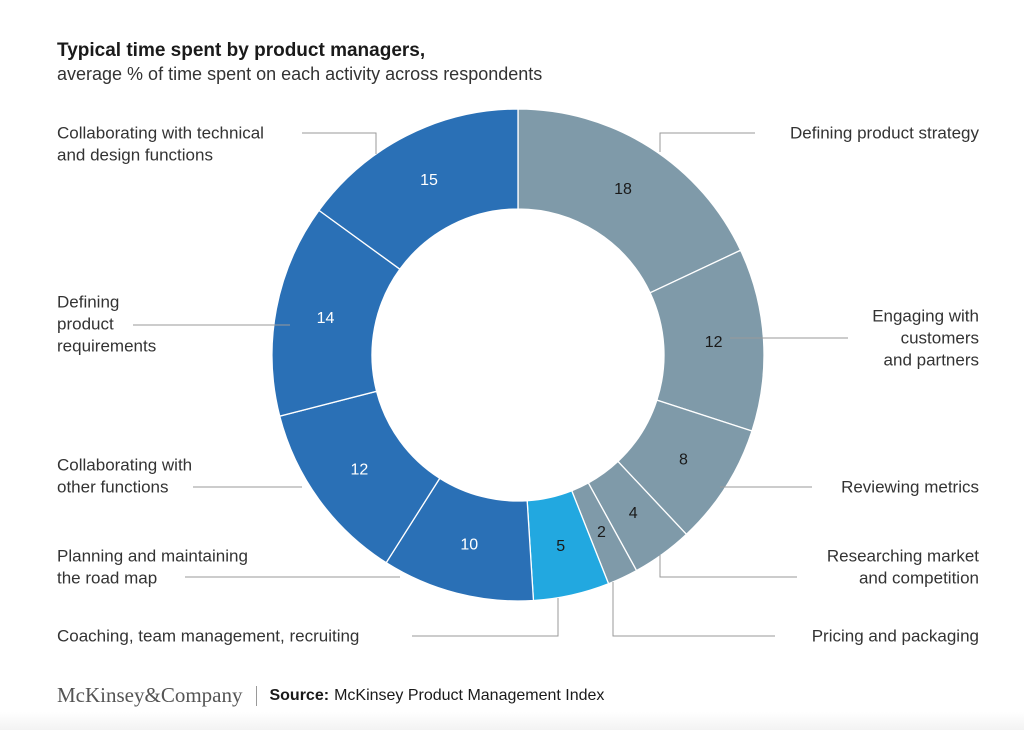  Describe the element at coordinates (919, 578) in the screenshot. I see `slice-label-4-line-2: and competition` at that location.